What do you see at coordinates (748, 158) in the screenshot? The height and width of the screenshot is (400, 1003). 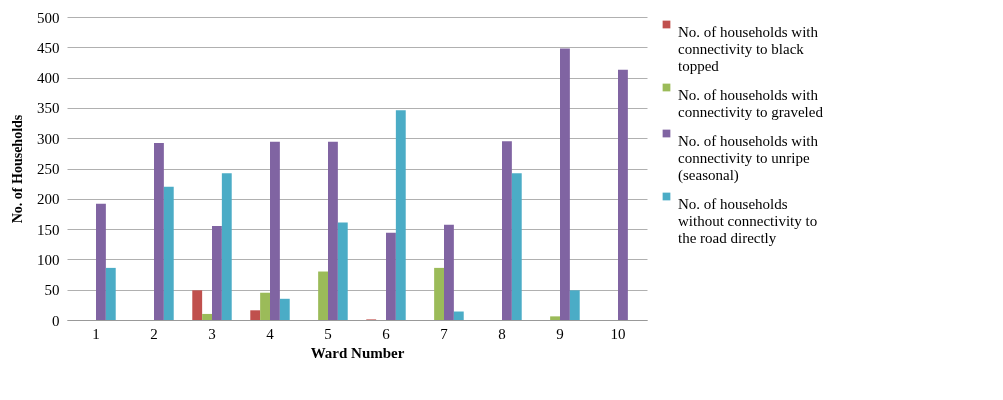 I see `legend-label: No. of households with connectivity to unripe (seasonal)` at bounding box center [748, 158].